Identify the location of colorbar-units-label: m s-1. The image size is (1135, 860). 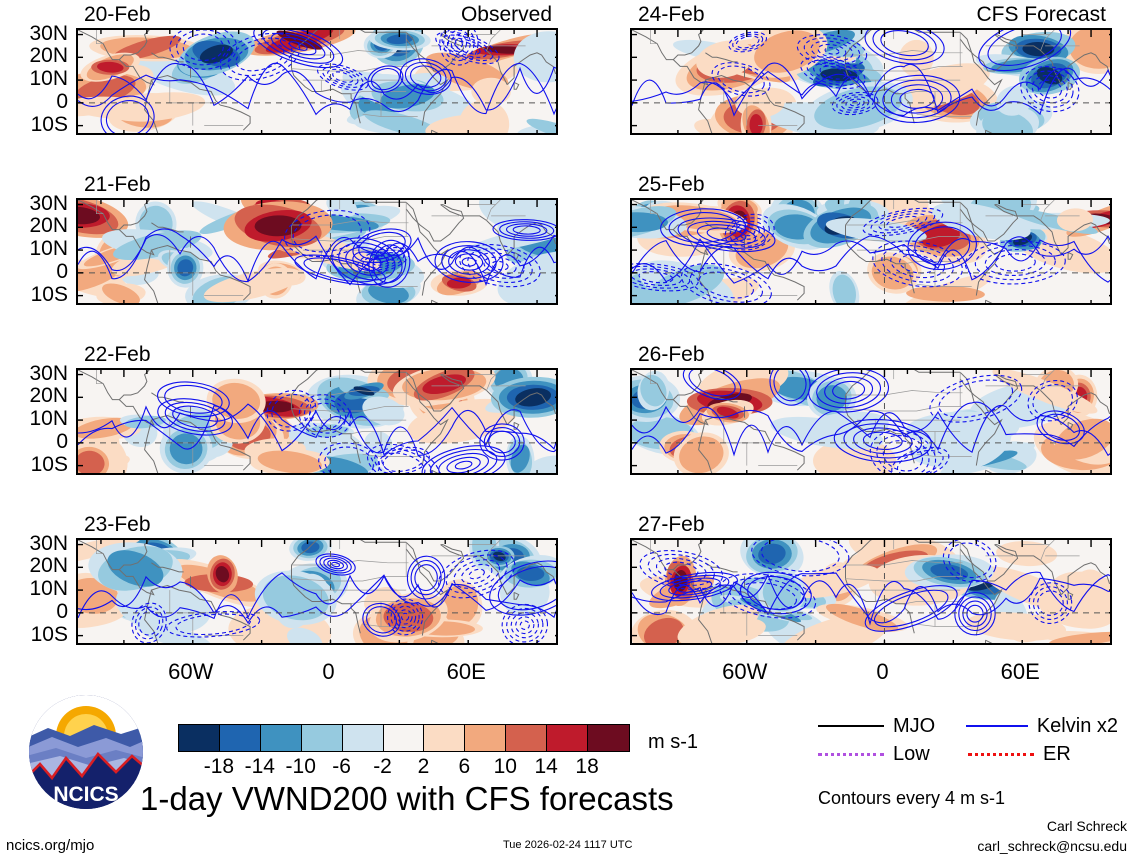
(673, 742).